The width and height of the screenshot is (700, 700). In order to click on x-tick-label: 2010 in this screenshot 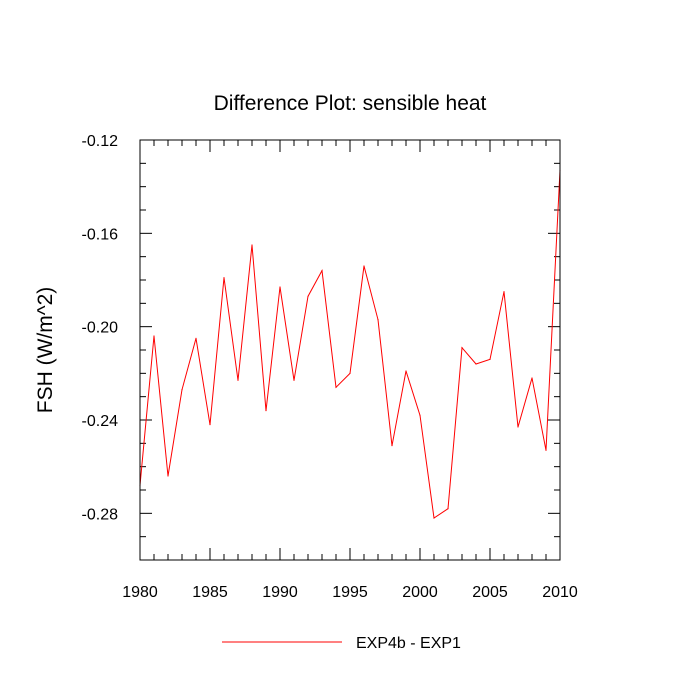, I will do `click(560, 592)`.